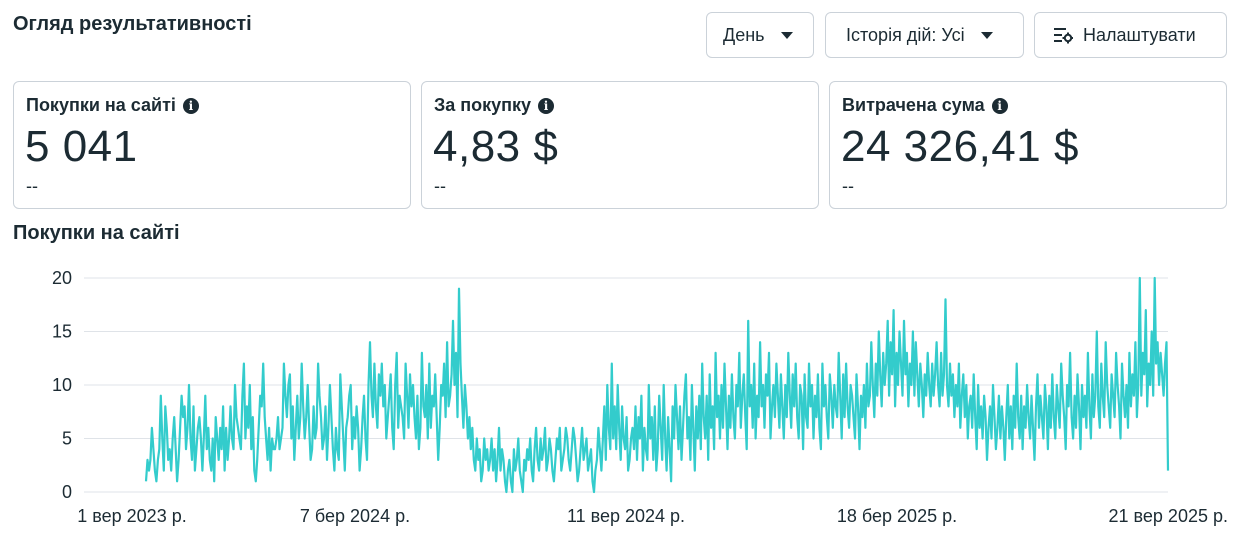 The image size is (1238, 542). Describe the element at coordinates (897, 516) in the screenshot. I see `x-tick-label: 18 бер 2025 р.` at that location.